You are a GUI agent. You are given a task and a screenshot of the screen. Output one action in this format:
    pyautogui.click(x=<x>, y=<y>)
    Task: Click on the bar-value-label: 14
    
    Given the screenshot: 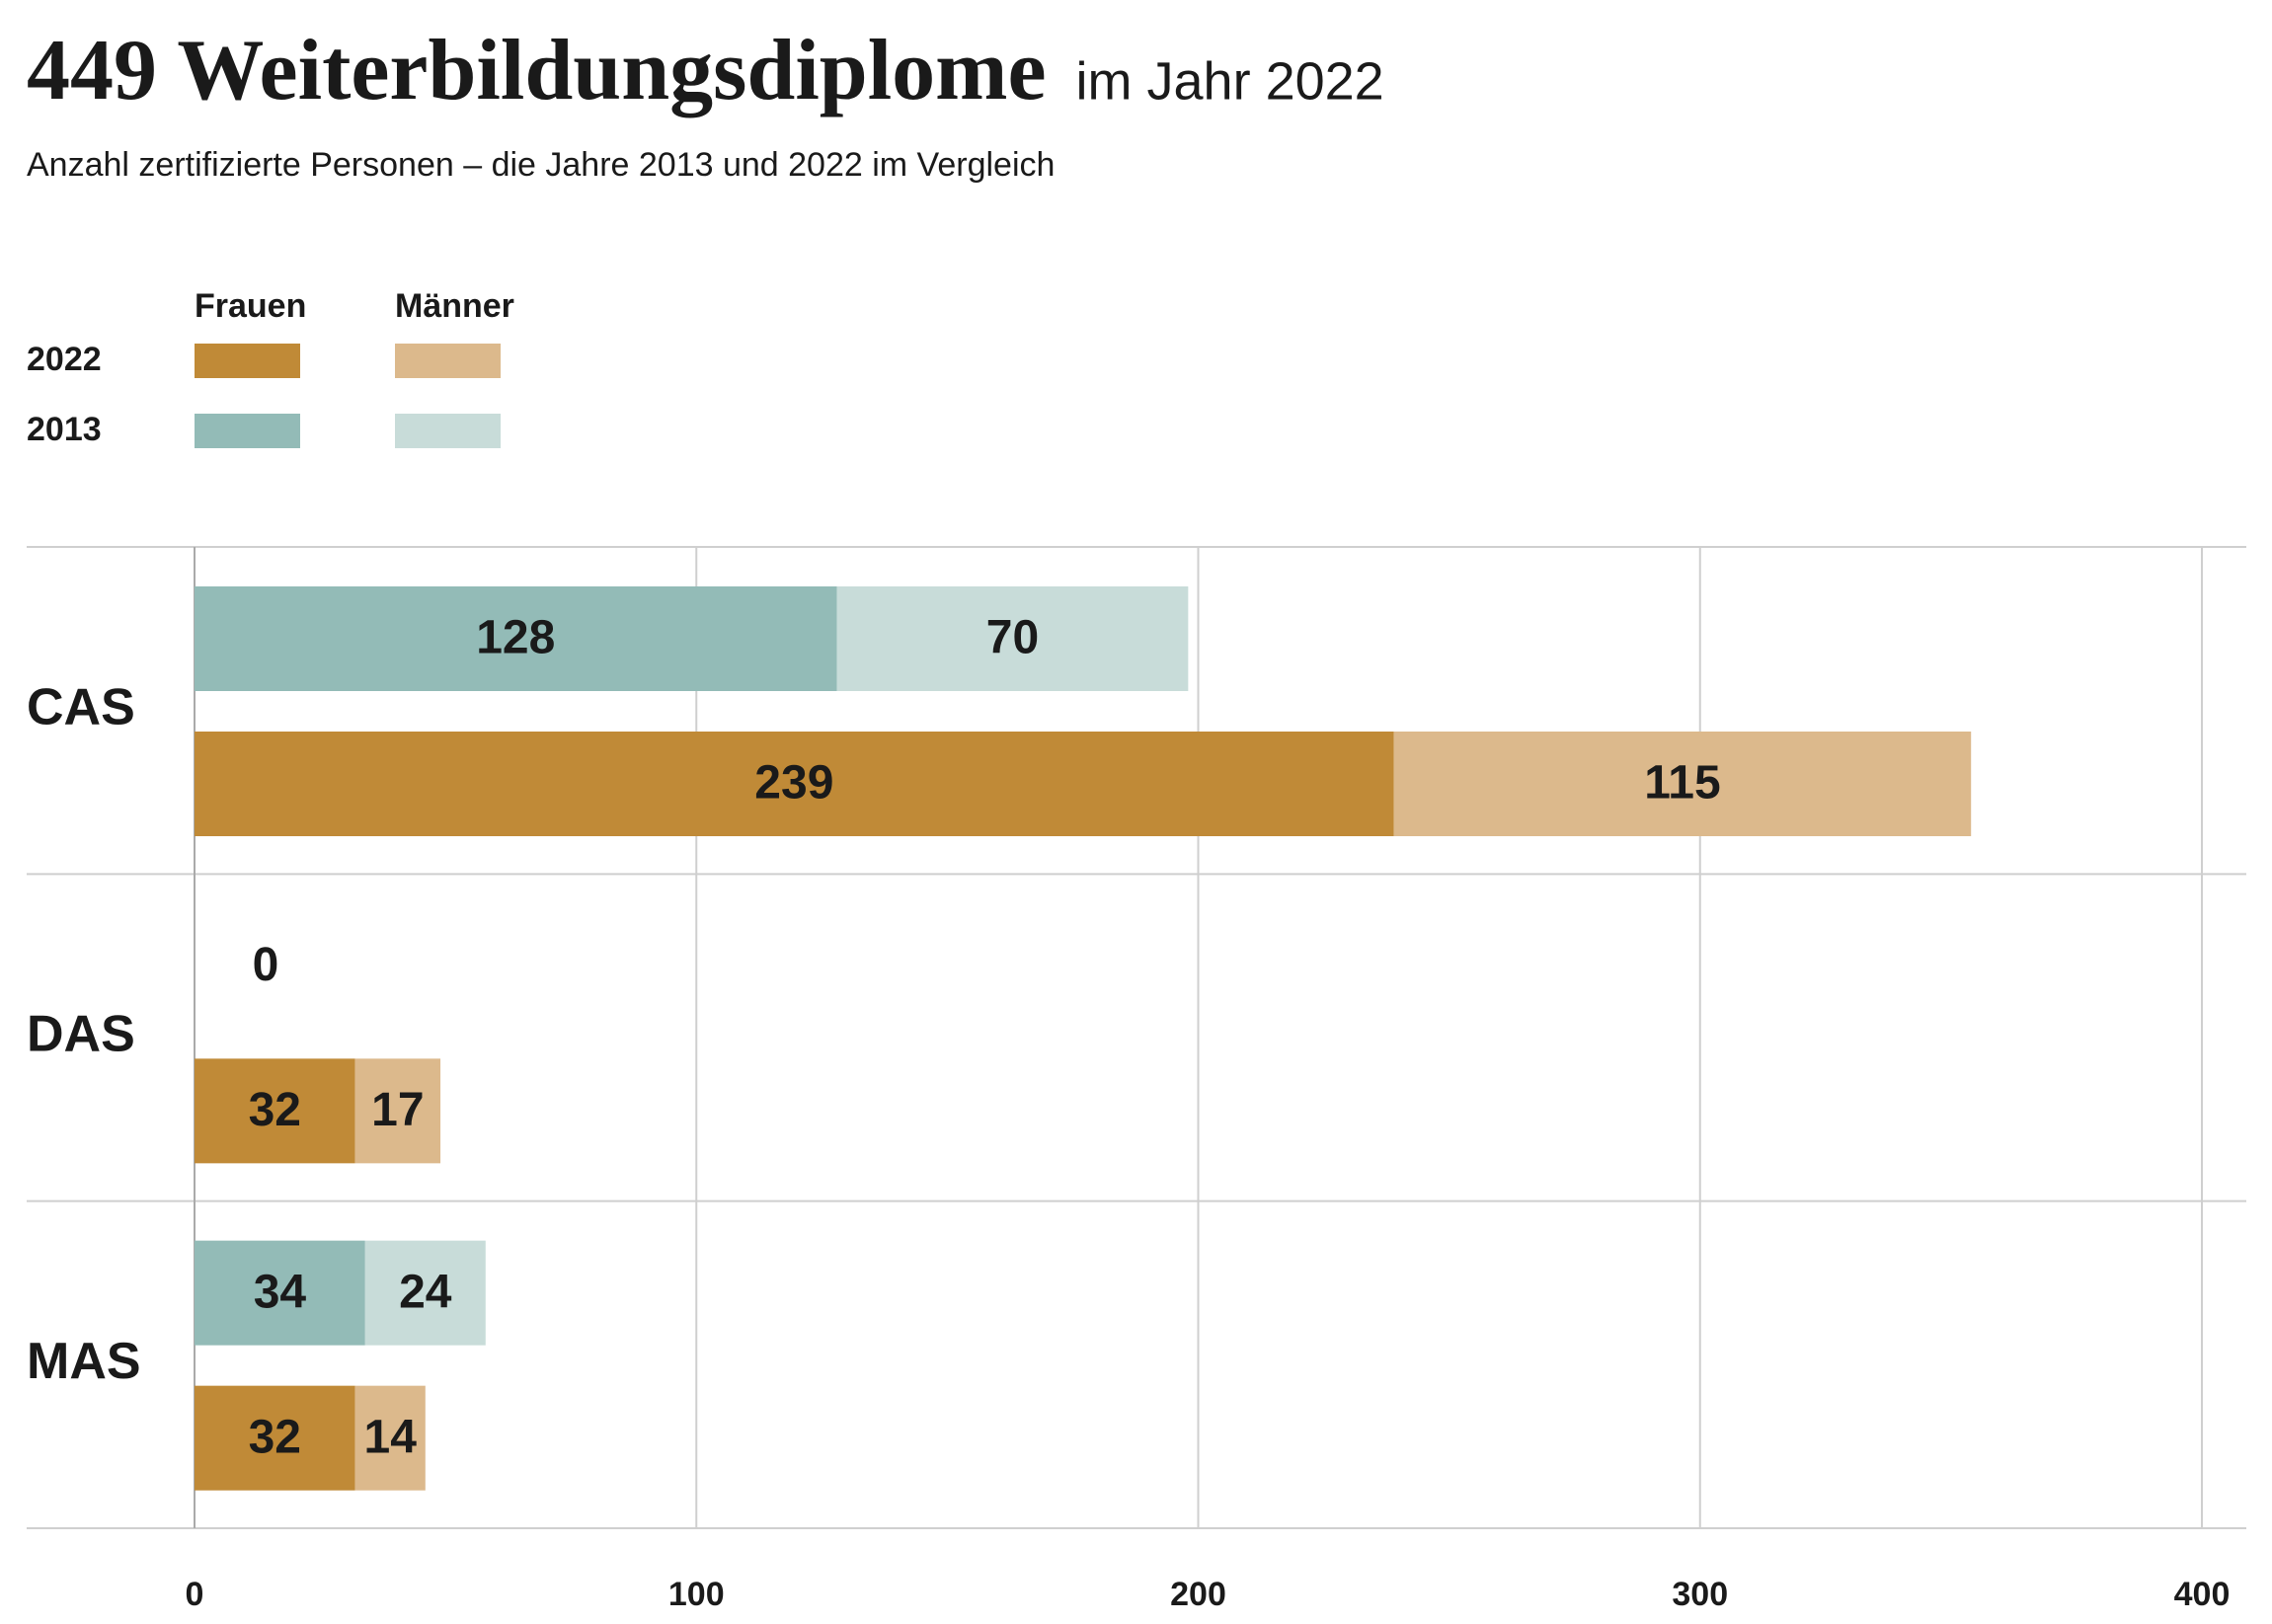 What is the action you would take?
    pyautogui.click(x=391, y=1437)
    